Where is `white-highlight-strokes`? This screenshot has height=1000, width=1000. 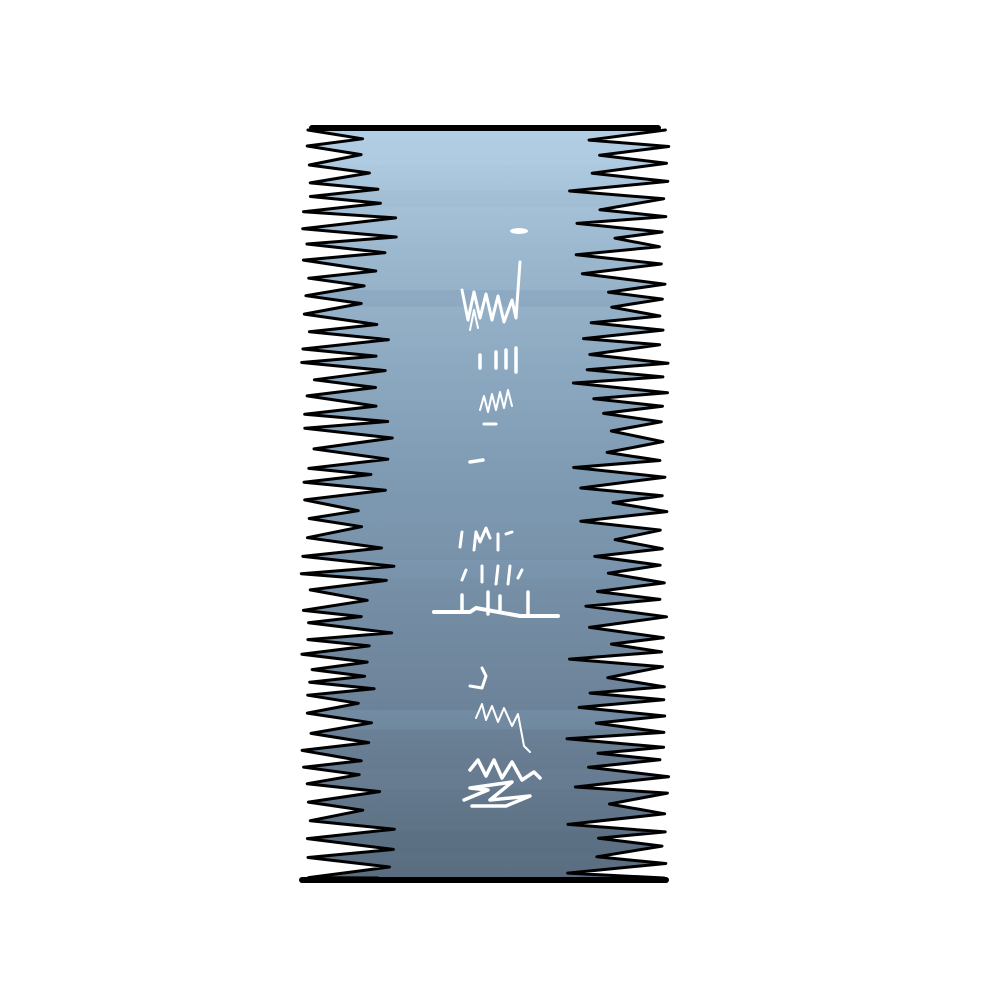 white-highlight-strokes is located at coordinates (496, 518).